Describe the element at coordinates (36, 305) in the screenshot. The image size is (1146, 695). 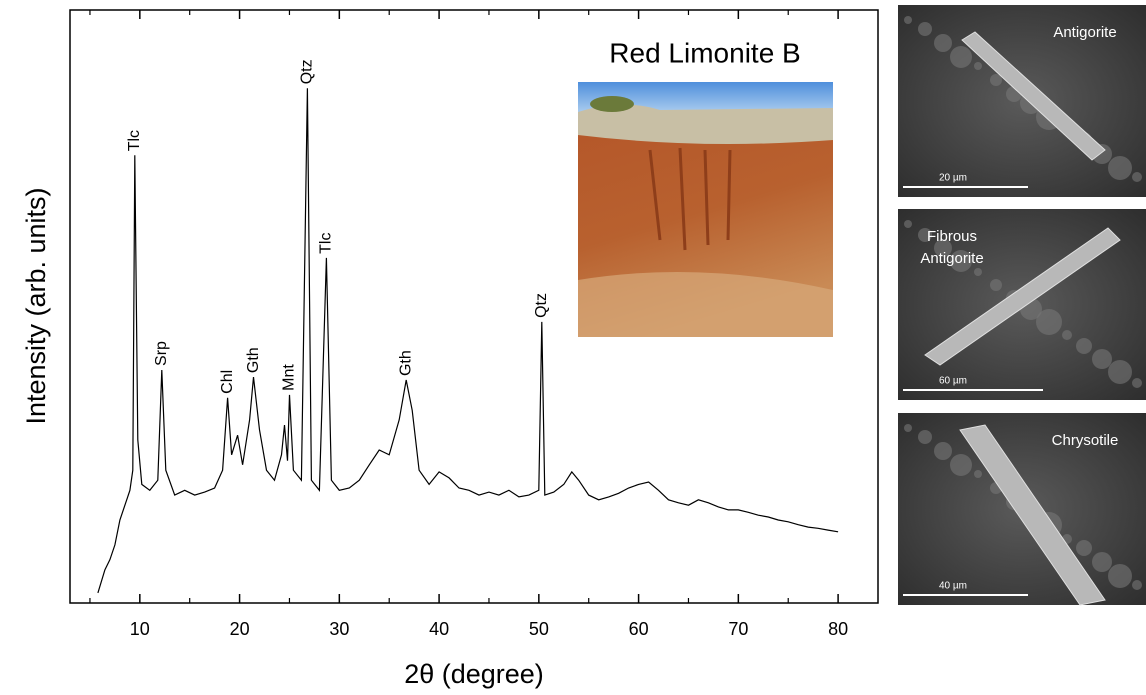
I see `y-axis-label: Intensity (arb. units)` at that location.